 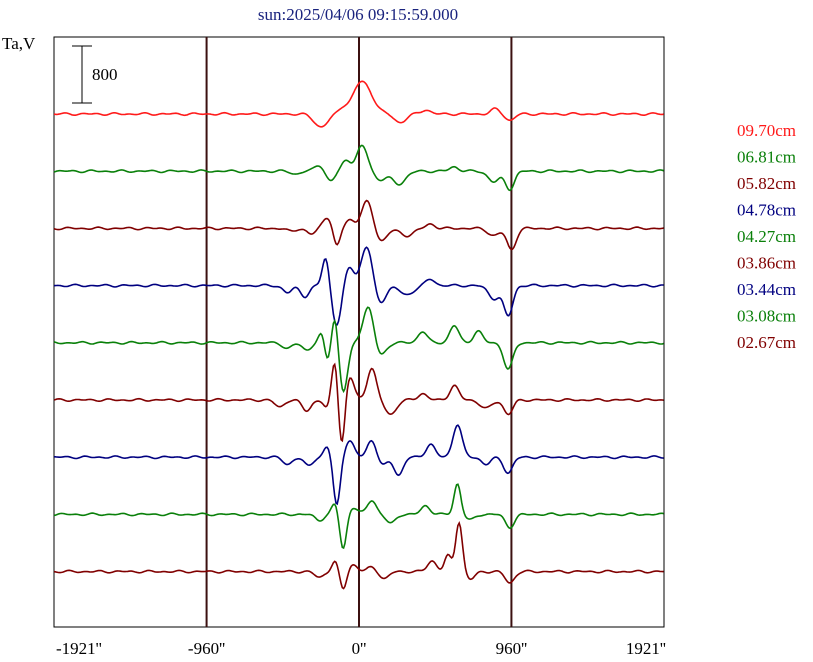 I want to click on series-line-06.81cm, so click(x=358, y=168).